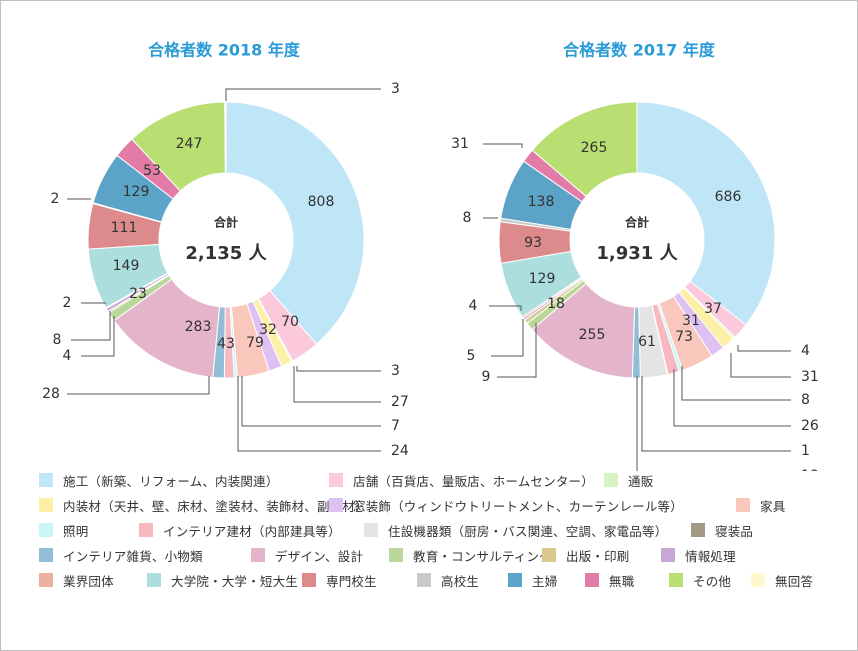 Image resolution: width=858 pixels, height=651 pixels. Describe the element at coordinates (461, 480) in the screenshot. I see `legend-item: 店舗（百貨店、量販店、ホームセンター）` at that location.